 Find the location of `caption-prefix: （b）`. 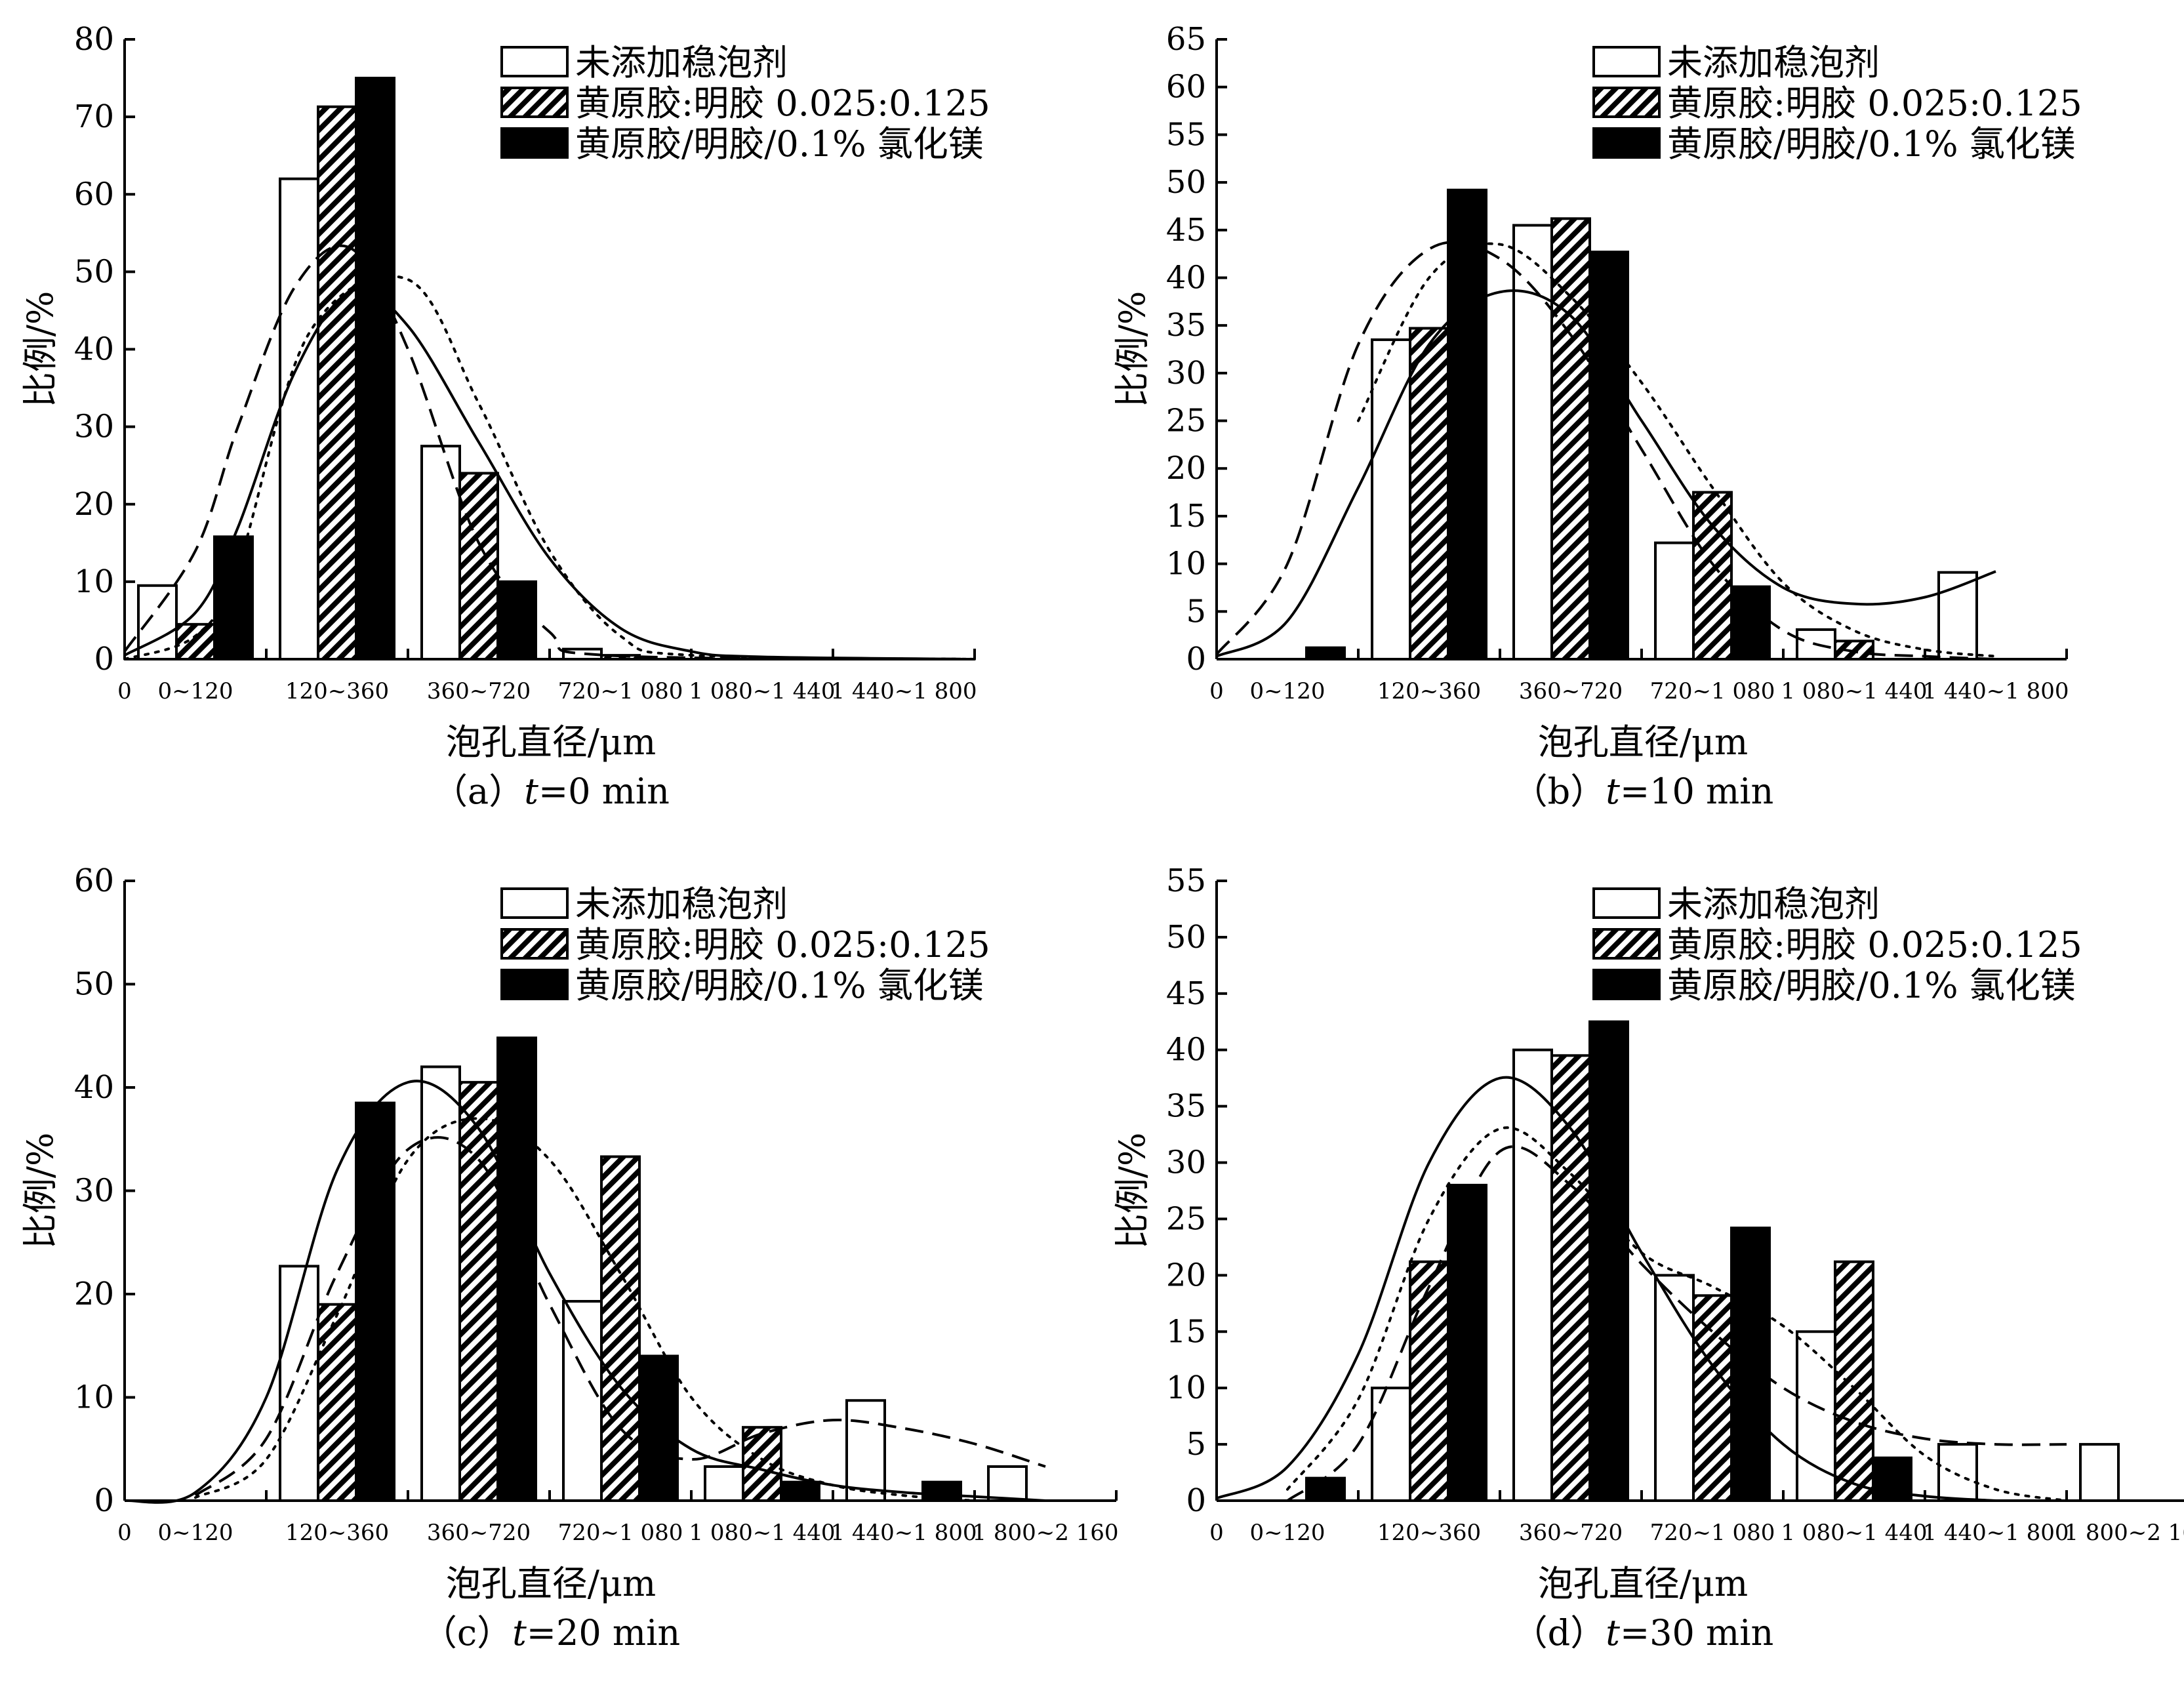

caption-prefix: （b） is located at coordinates (1559, 792).